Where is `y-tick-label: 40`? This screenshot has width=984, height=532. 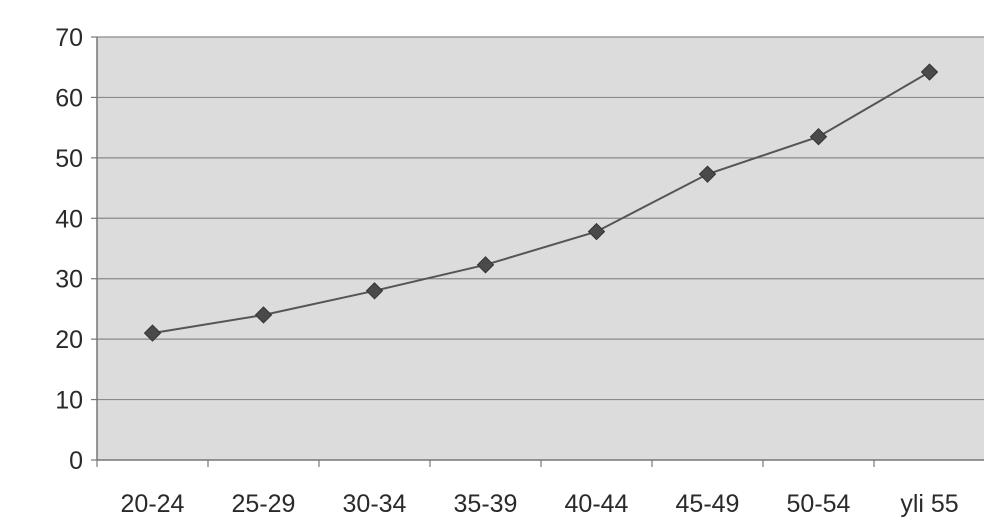
y-tick-label: 40 is located at coordinates (69, 219).